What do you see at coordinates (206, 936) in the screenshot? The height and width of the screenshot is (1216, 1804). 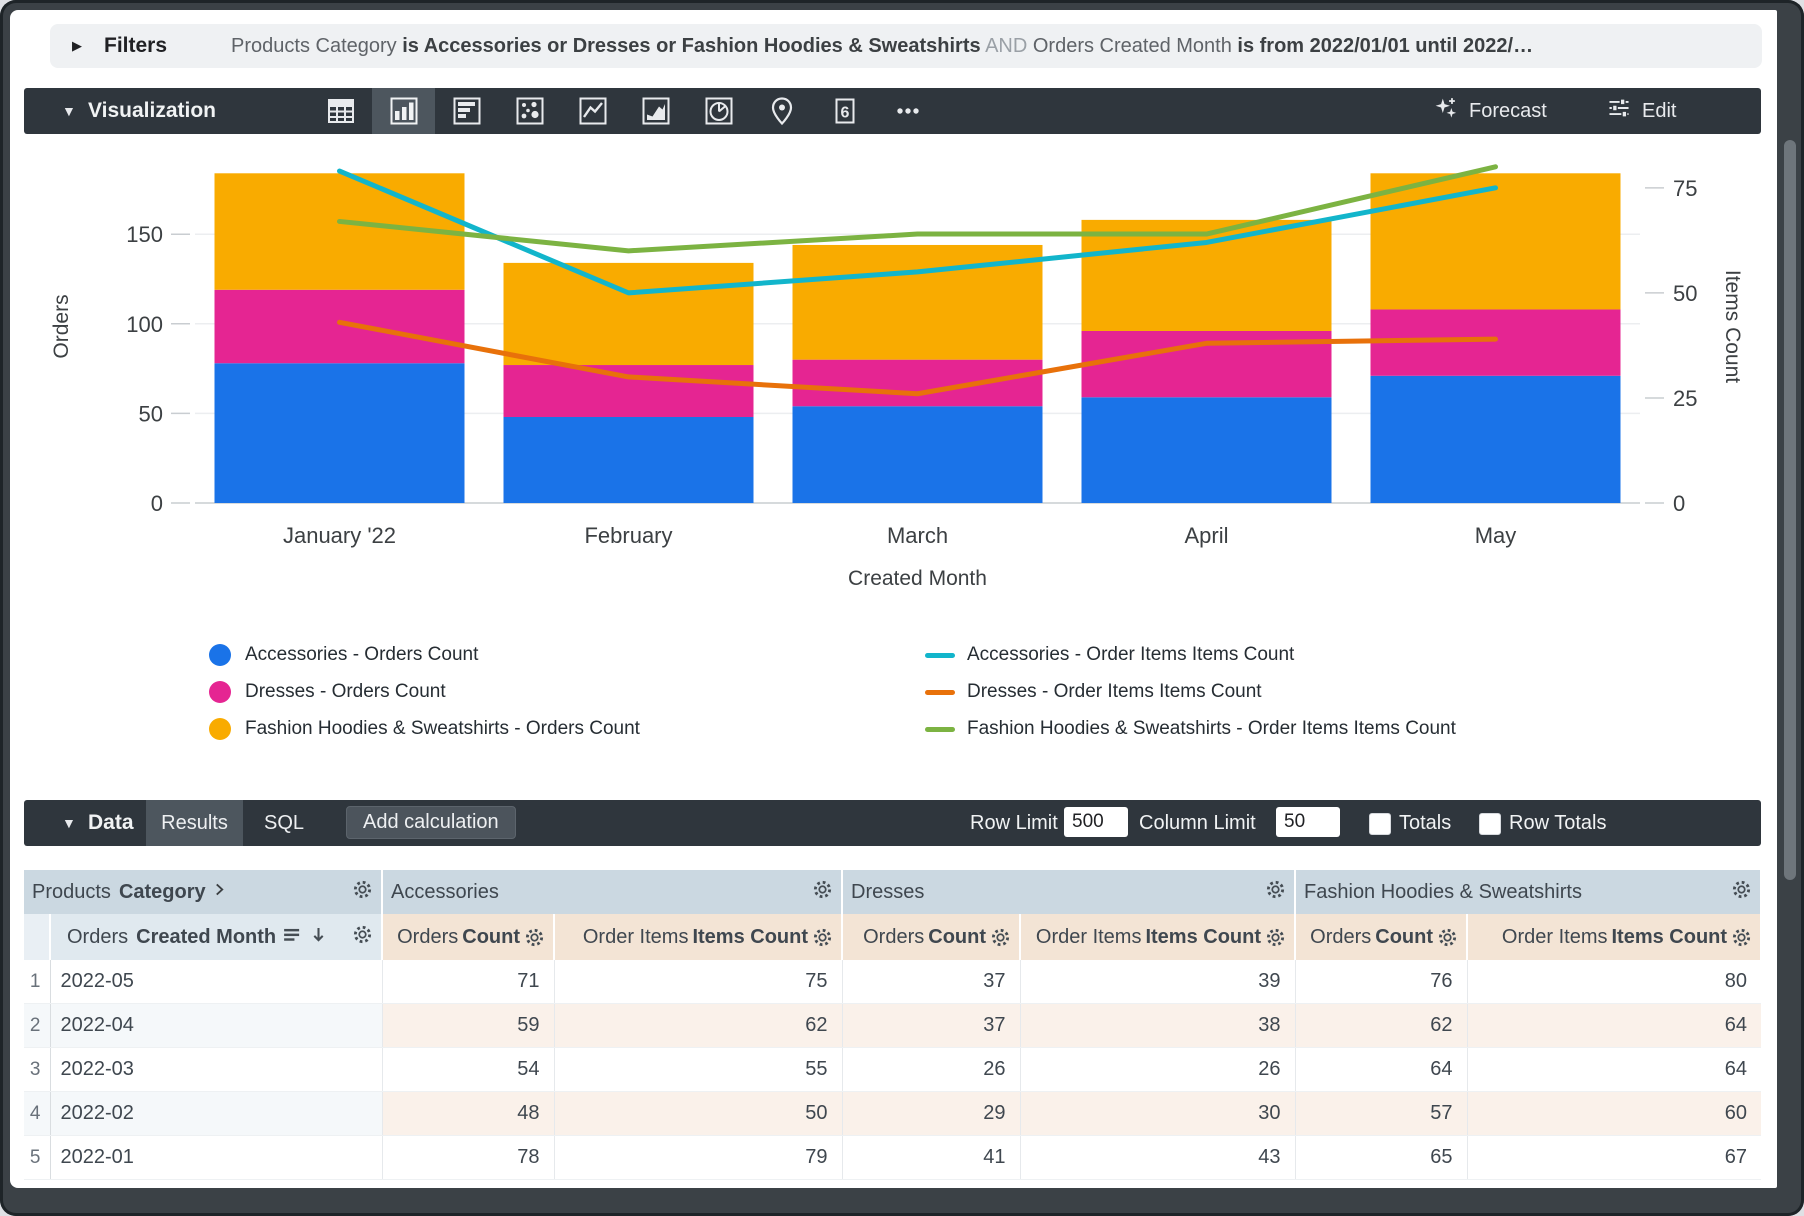 I see `header-label-bold: Created Month` at bounding box center [206, 936].